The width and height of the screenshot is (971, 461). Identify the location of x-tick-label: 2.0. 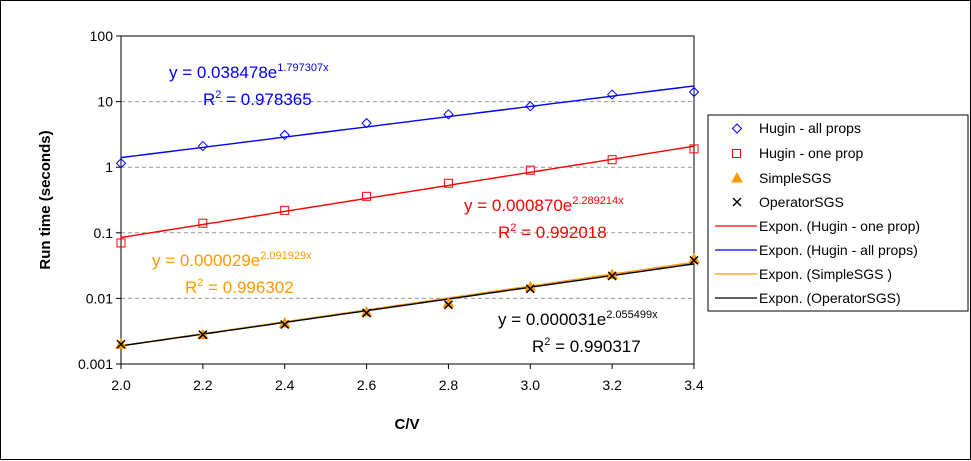
(121, 385).